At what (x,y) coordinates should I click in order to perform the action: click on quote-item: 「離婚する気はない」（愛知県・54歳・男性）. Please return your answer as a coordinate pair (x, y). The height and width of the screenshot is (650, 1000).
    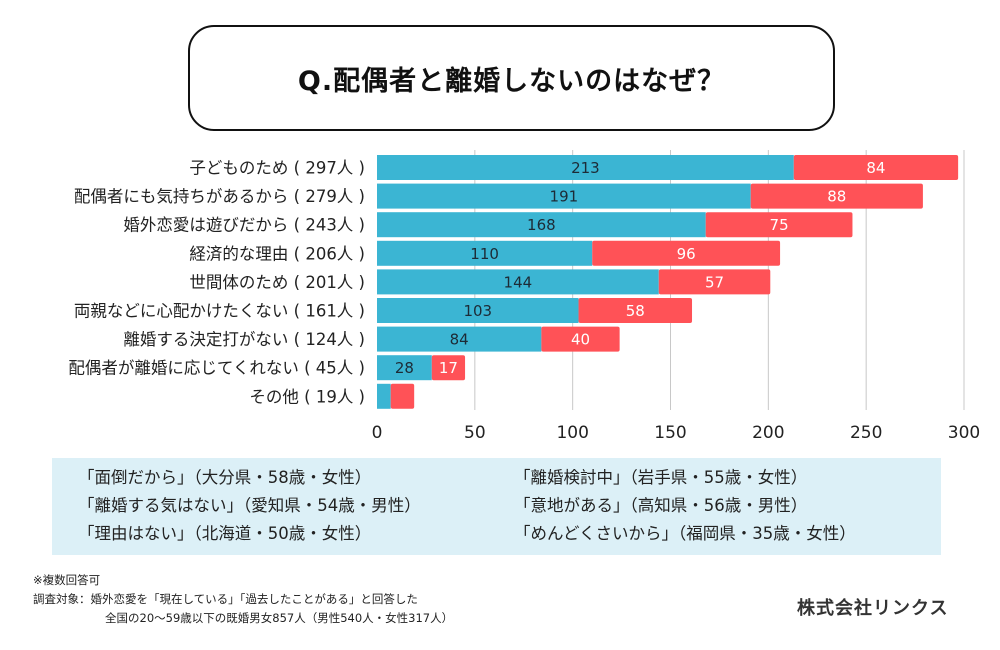
    Looking at the image, I should click on (249, 505).